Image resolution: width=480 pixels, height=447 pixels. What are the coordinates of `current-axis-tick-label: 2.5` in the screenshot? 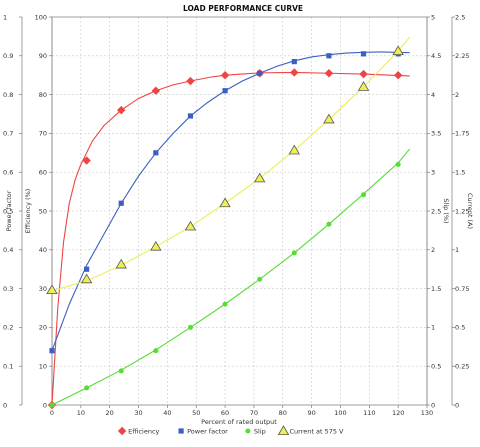 It's located at (460, 17).